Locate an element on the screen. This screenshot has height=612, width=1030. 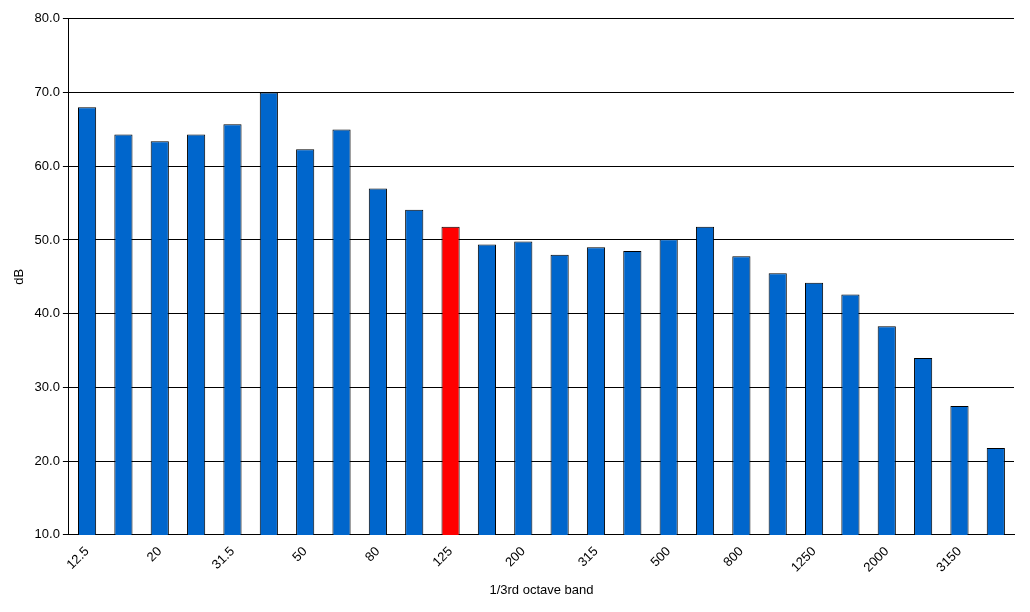
x-tick-label: 80 is located at coordinates (372, 554).